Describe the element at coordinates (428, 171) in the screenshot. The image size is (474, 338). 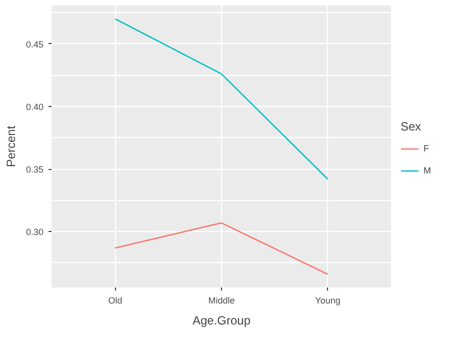
I see `legend-label: M` at that location.